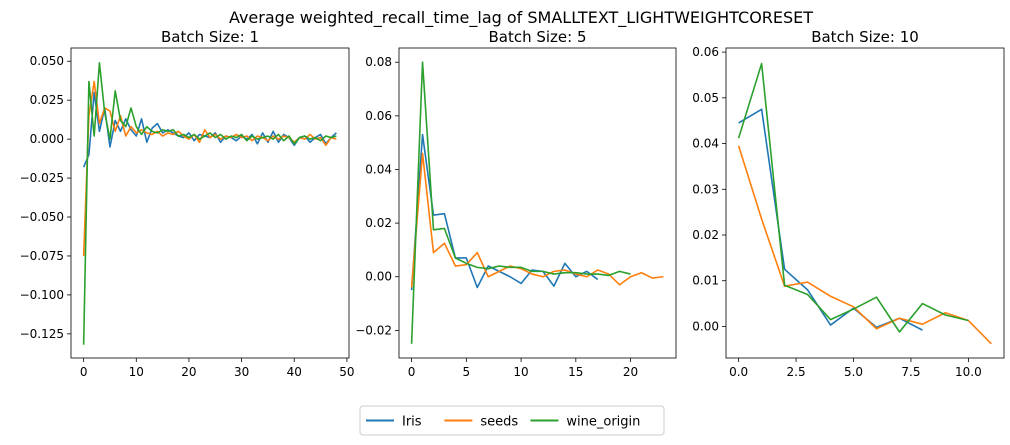  I want to click on y-tick-label: −0.125, so click(42, 334).